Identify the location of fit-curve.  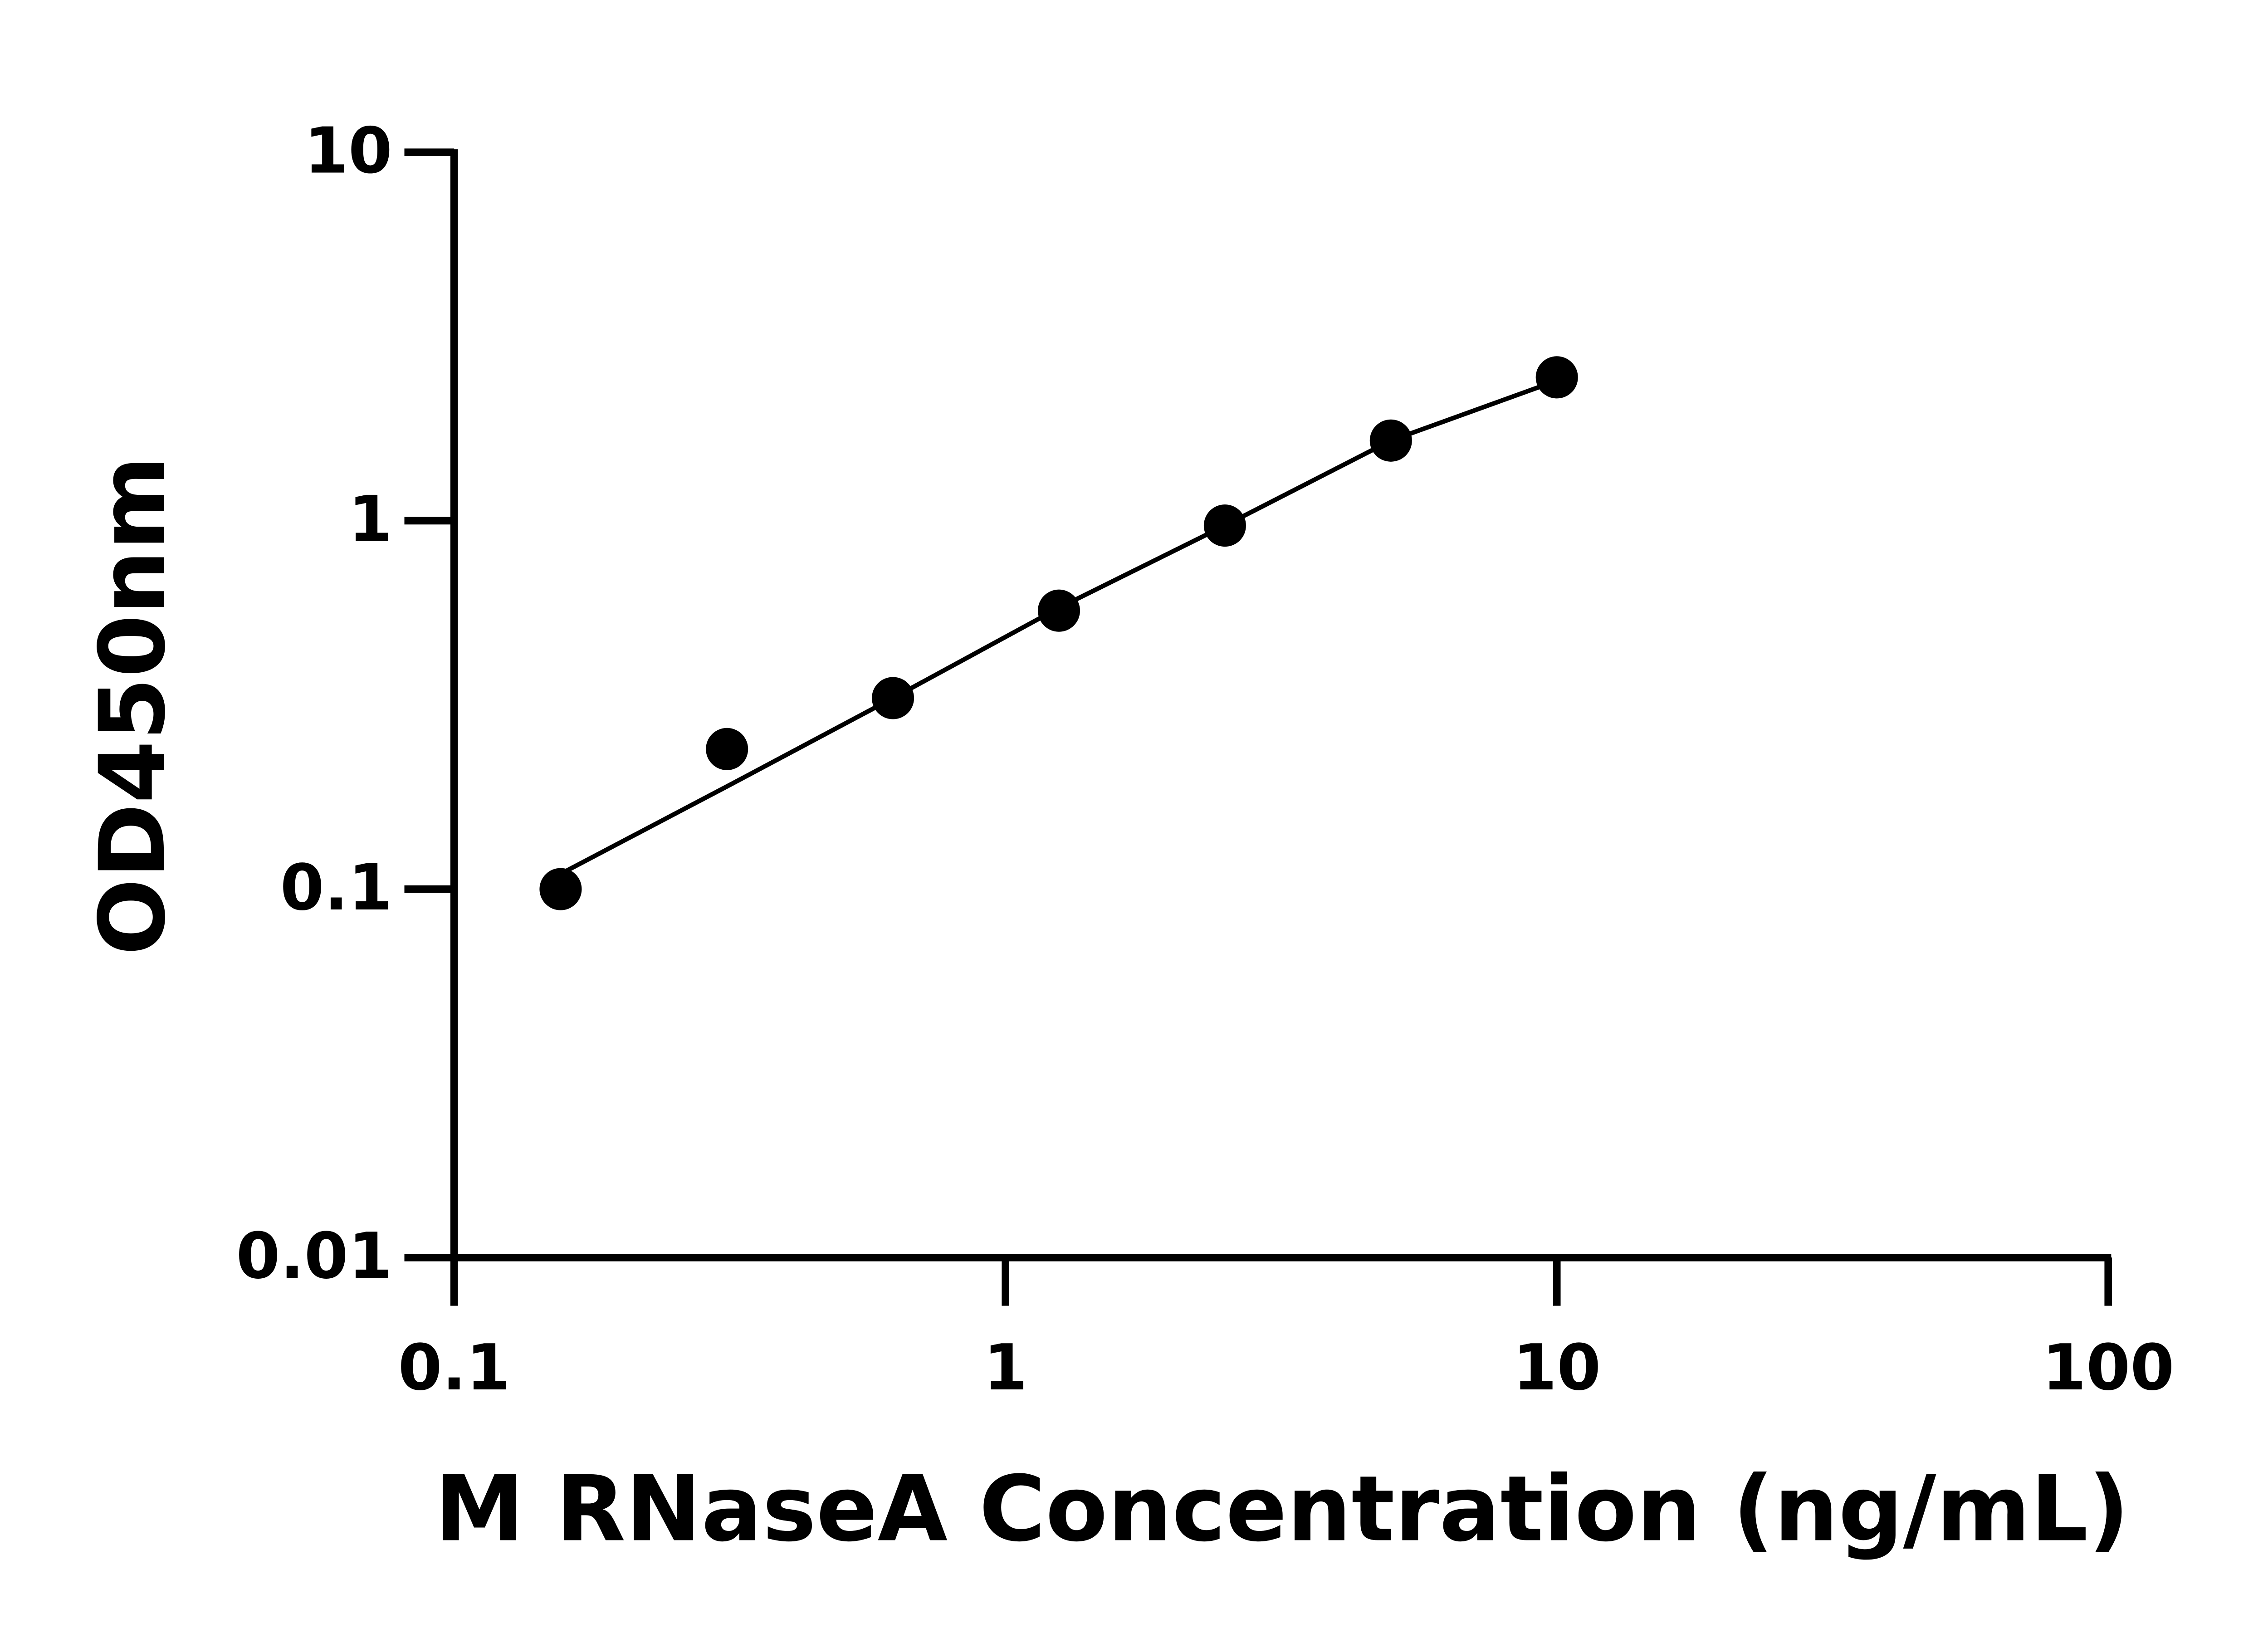
(1059, 627).